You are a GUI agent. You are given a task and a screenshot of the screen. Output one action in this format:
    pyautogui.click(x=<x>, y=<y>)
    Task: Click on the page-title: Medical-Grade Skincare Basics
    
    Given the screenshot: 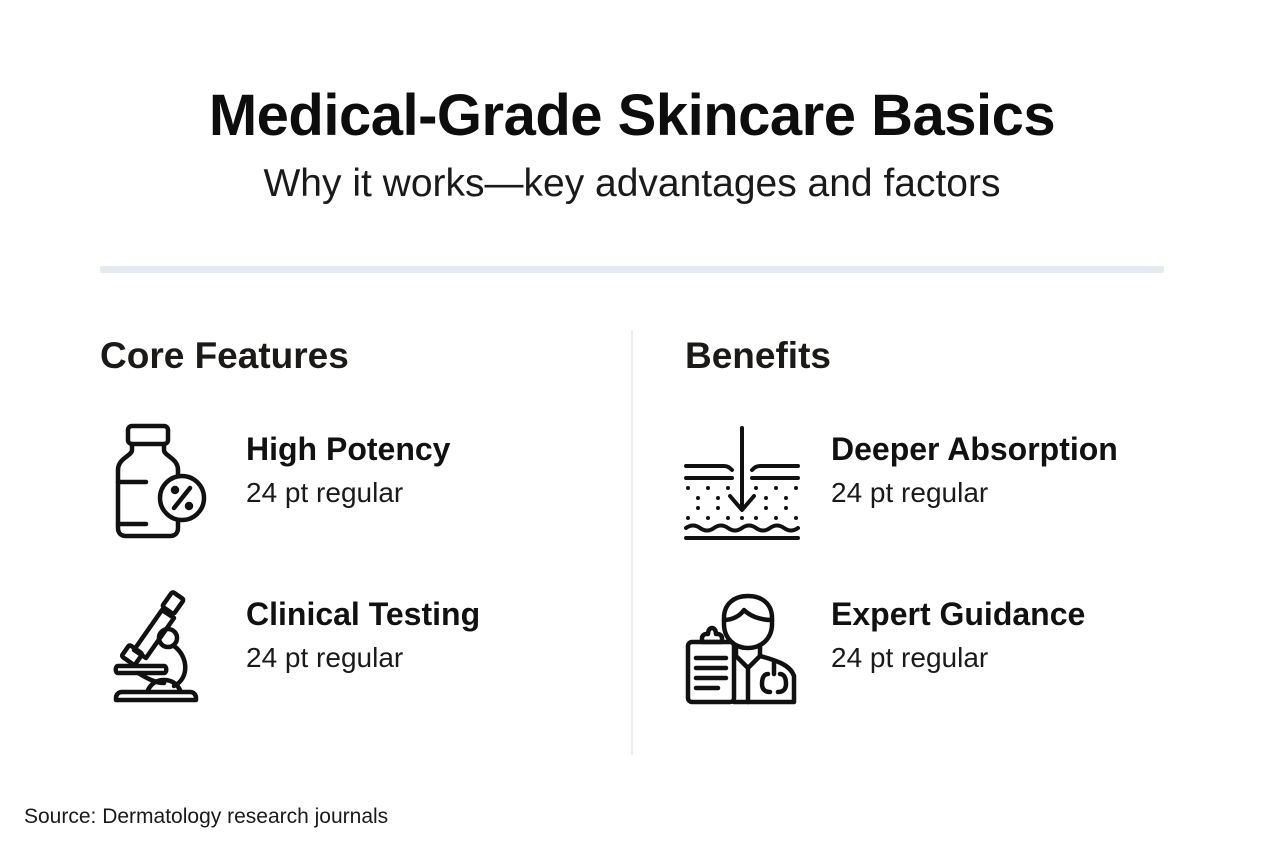 What is the action you would take?
    pyautogui.click(x=632, y=115)
    